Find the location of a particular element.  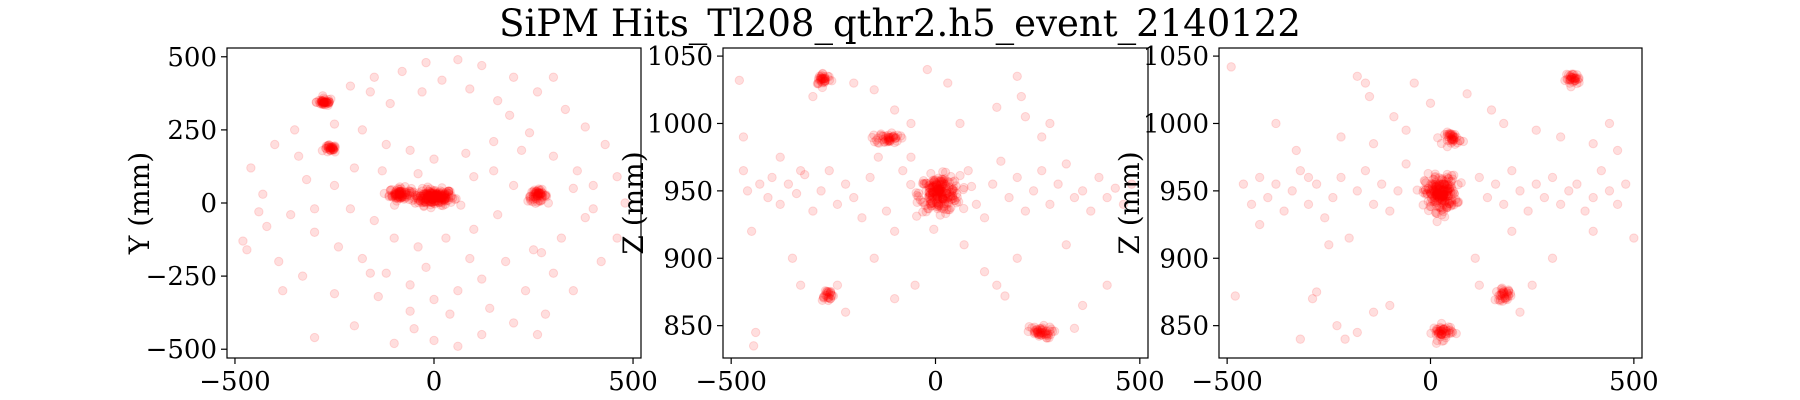

x-tick-label: −500 is located at coordinates (730, 382).